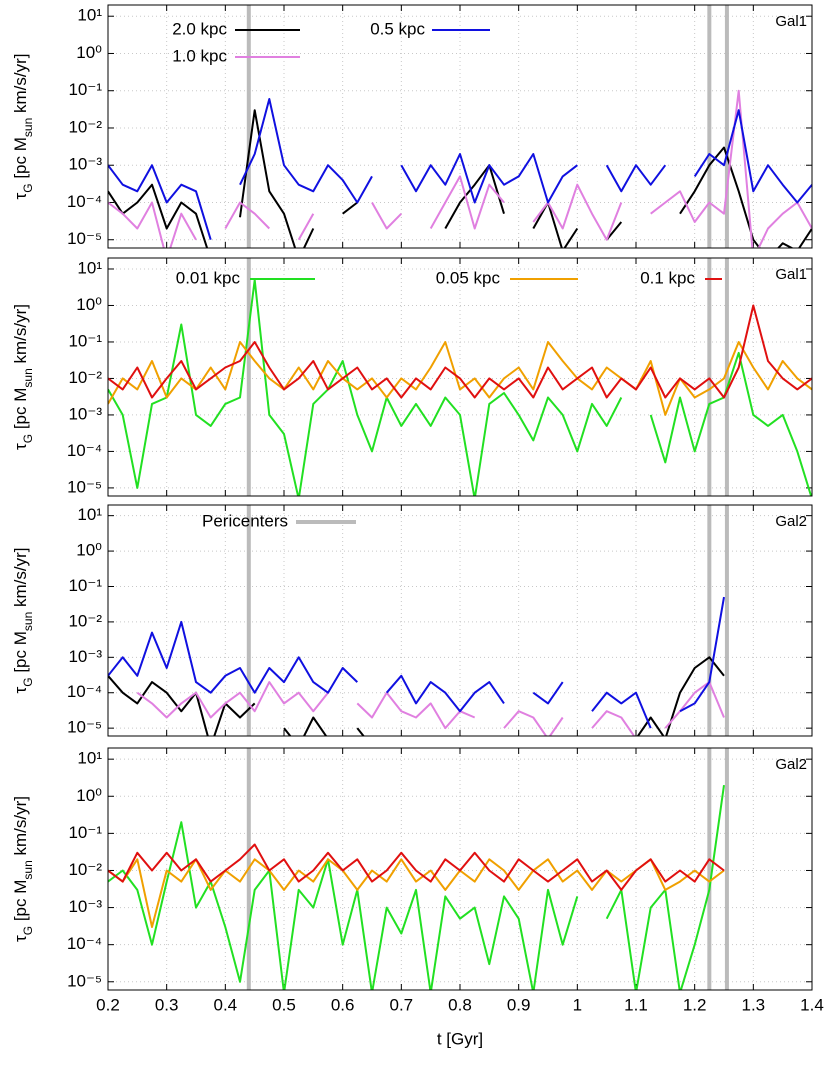 This screenshot has height=1068, width=830. What do you see at coordinates (468, 277) in the screenshot?
I see `legend-label: 0.05 kpc` at bounding box center [468, 277].